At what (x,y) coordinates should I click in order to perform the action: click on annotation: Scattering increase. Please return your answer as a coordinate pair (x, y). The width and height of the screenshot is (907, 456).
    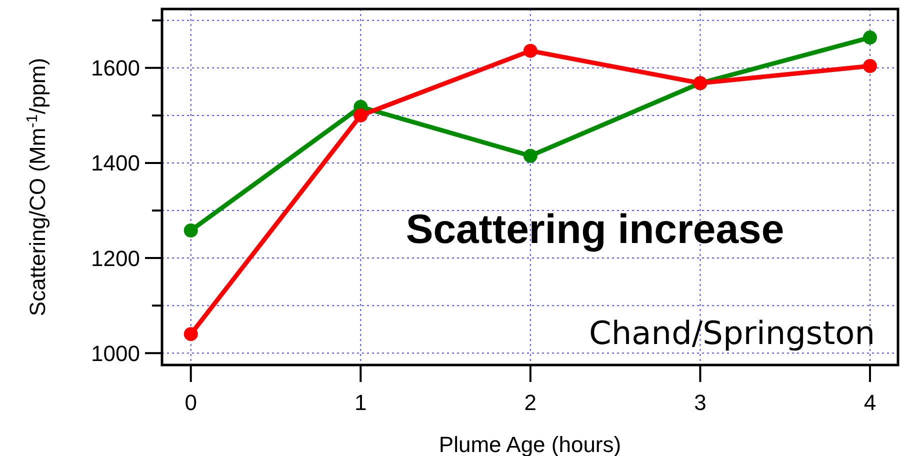
    Looking at the image, I should click on (595, 229).